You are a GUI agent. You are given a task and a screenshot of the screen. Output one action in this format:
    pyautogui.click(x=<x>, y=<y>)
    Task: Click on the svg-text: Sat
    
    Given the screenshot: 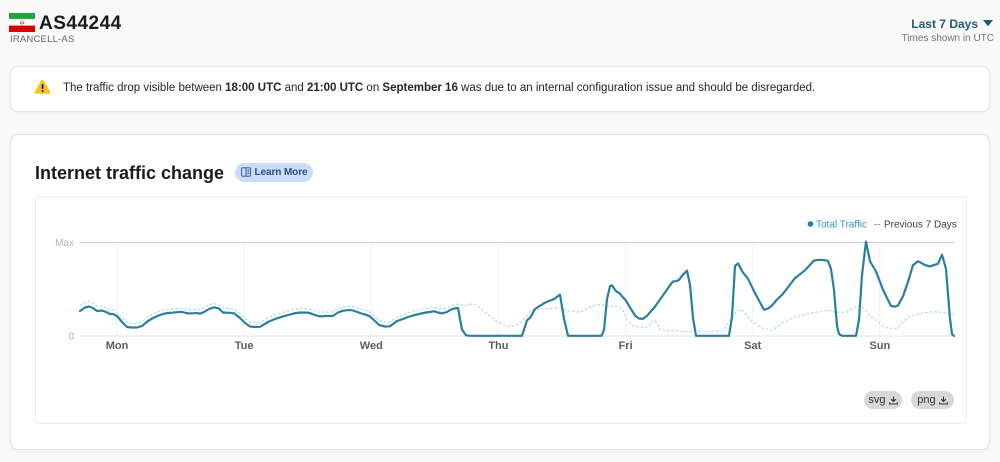 What is the action you would take?
    pyautogui.click(x=752, y=346)
    